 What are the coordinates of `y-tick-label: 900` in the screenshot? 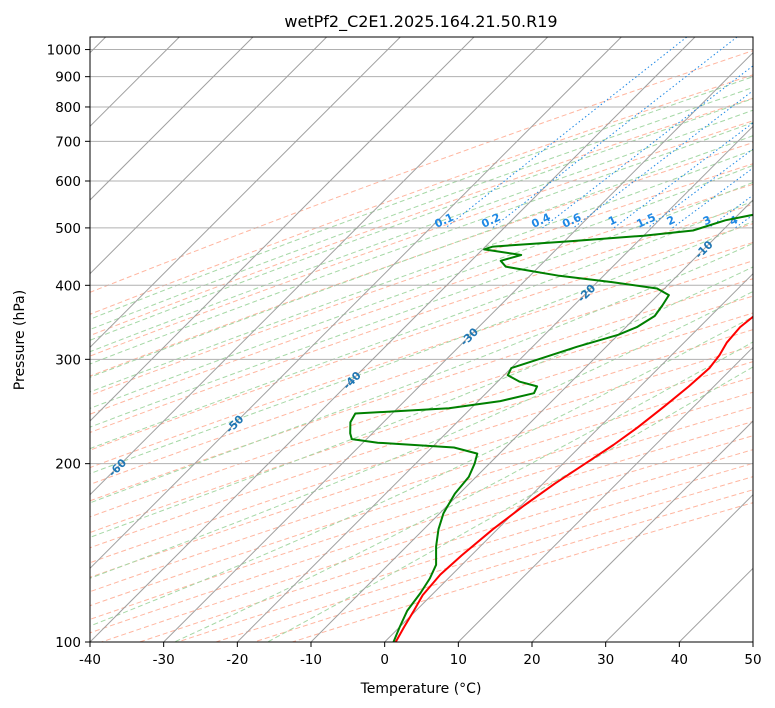 It's located at (68, 78).